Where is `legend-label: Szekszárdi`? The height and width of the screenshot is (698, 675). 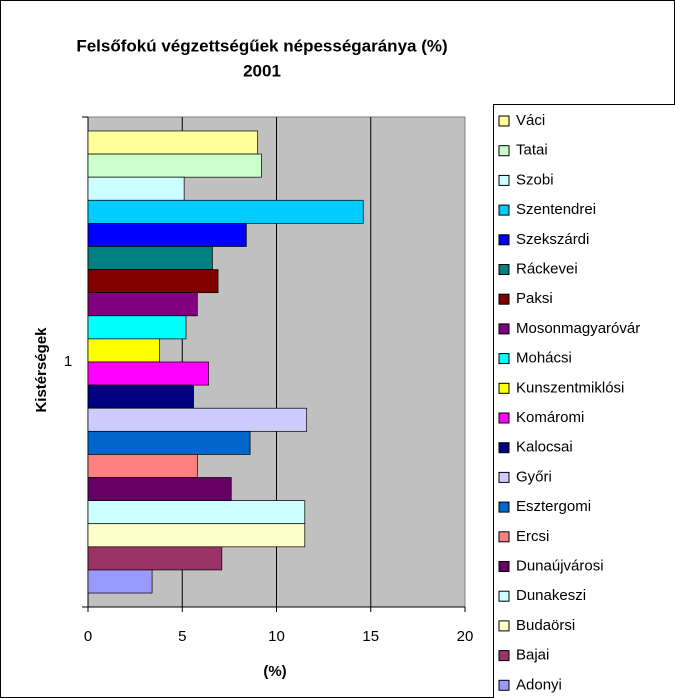
legend-label: Szekszárdi is located at coordinates (552, 239).